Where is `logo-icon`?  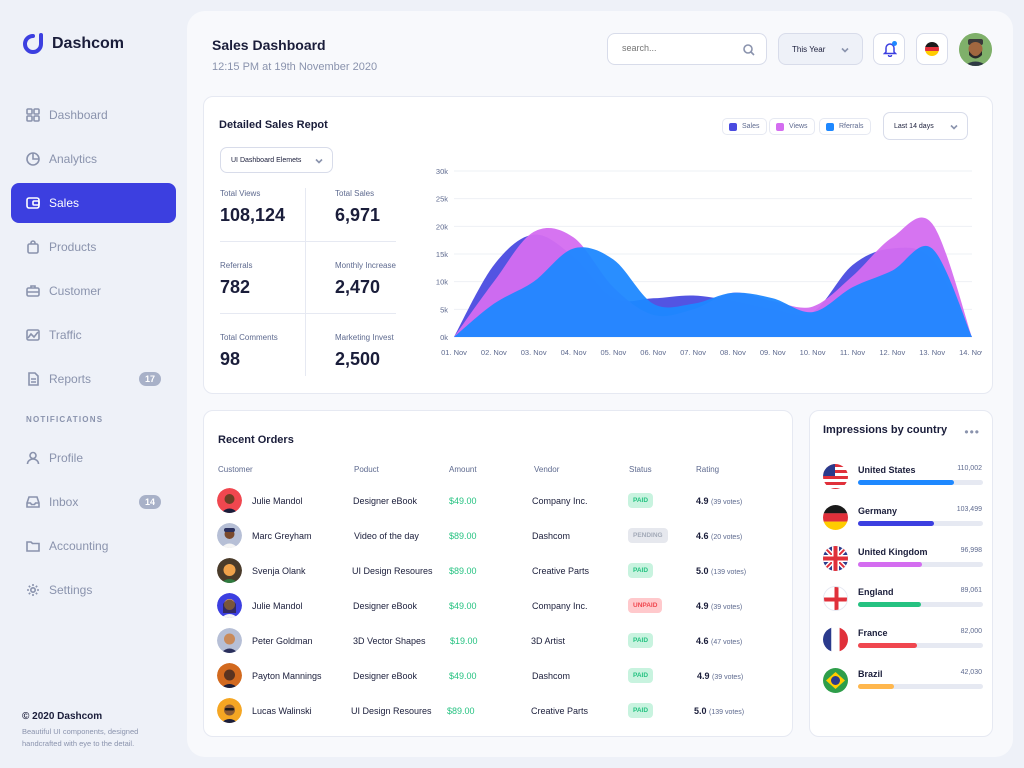 logo-icon is located at coordinates (33, 43).